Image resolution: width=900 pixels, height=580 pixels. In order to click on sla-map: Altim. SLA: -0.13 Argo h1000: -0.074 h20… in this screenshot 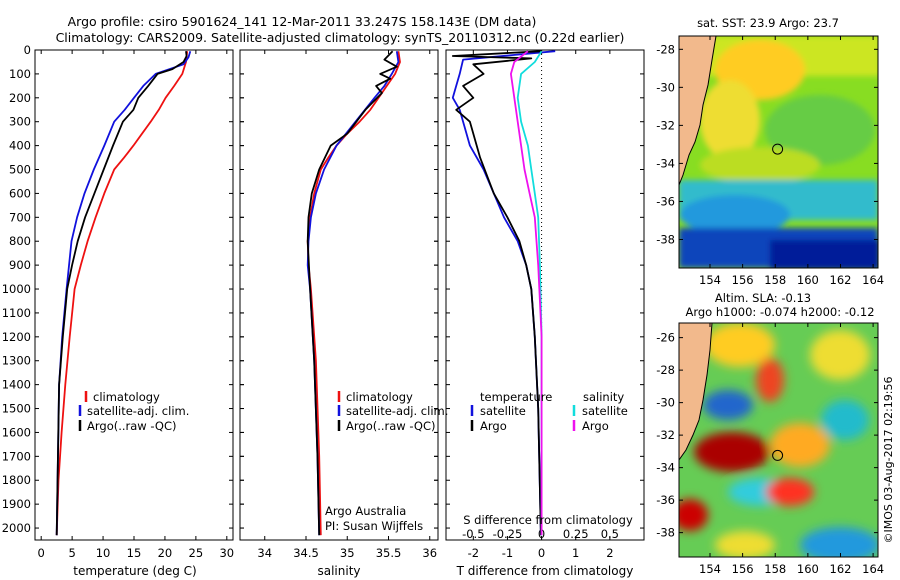, I will do `click(770, 433)`.